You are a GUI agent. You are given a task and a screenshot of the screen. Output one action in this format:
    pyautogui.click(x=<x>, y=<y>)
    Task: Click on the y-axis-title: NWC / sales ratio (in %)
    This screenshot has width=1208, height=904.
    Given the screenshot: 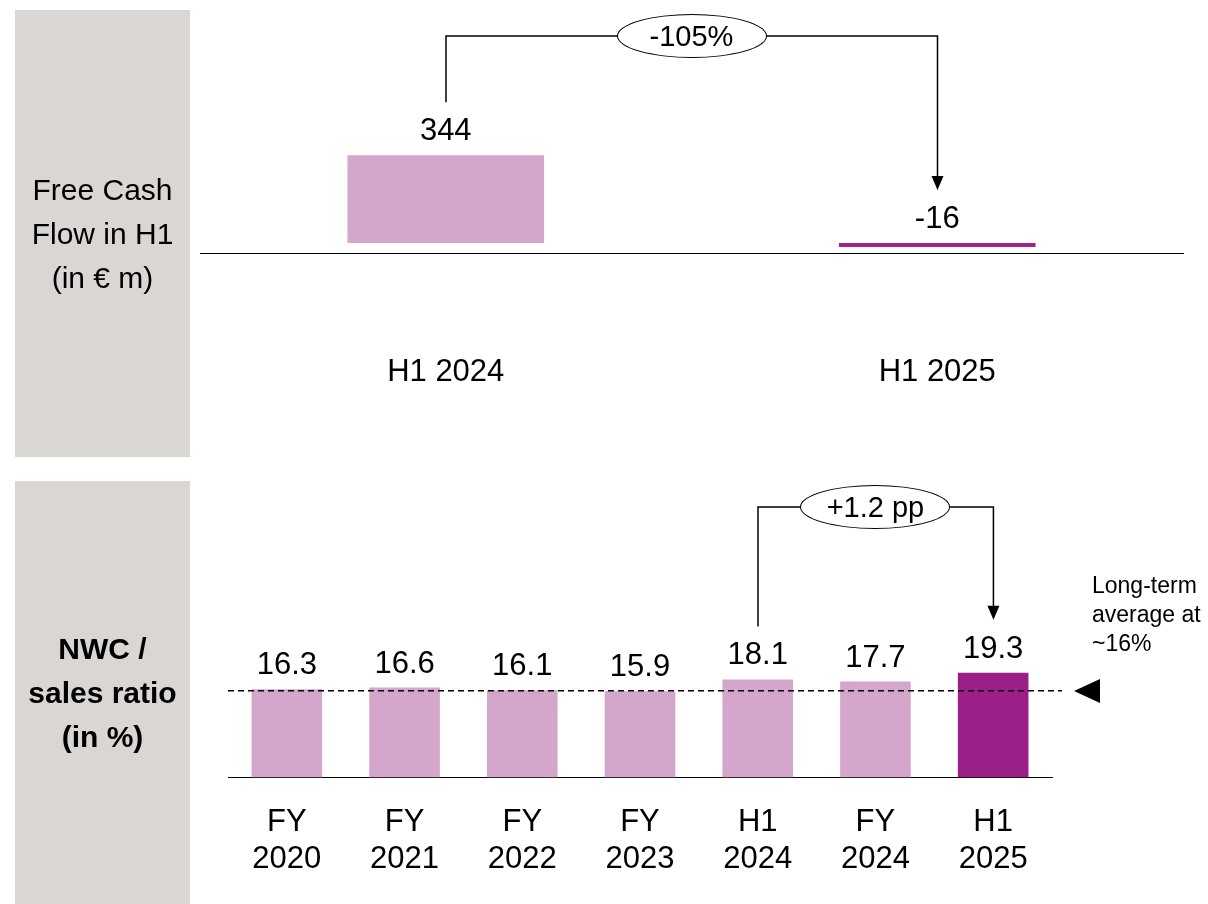 What is the action you would take?
    pyautogui.click(x=102, y=692)
    